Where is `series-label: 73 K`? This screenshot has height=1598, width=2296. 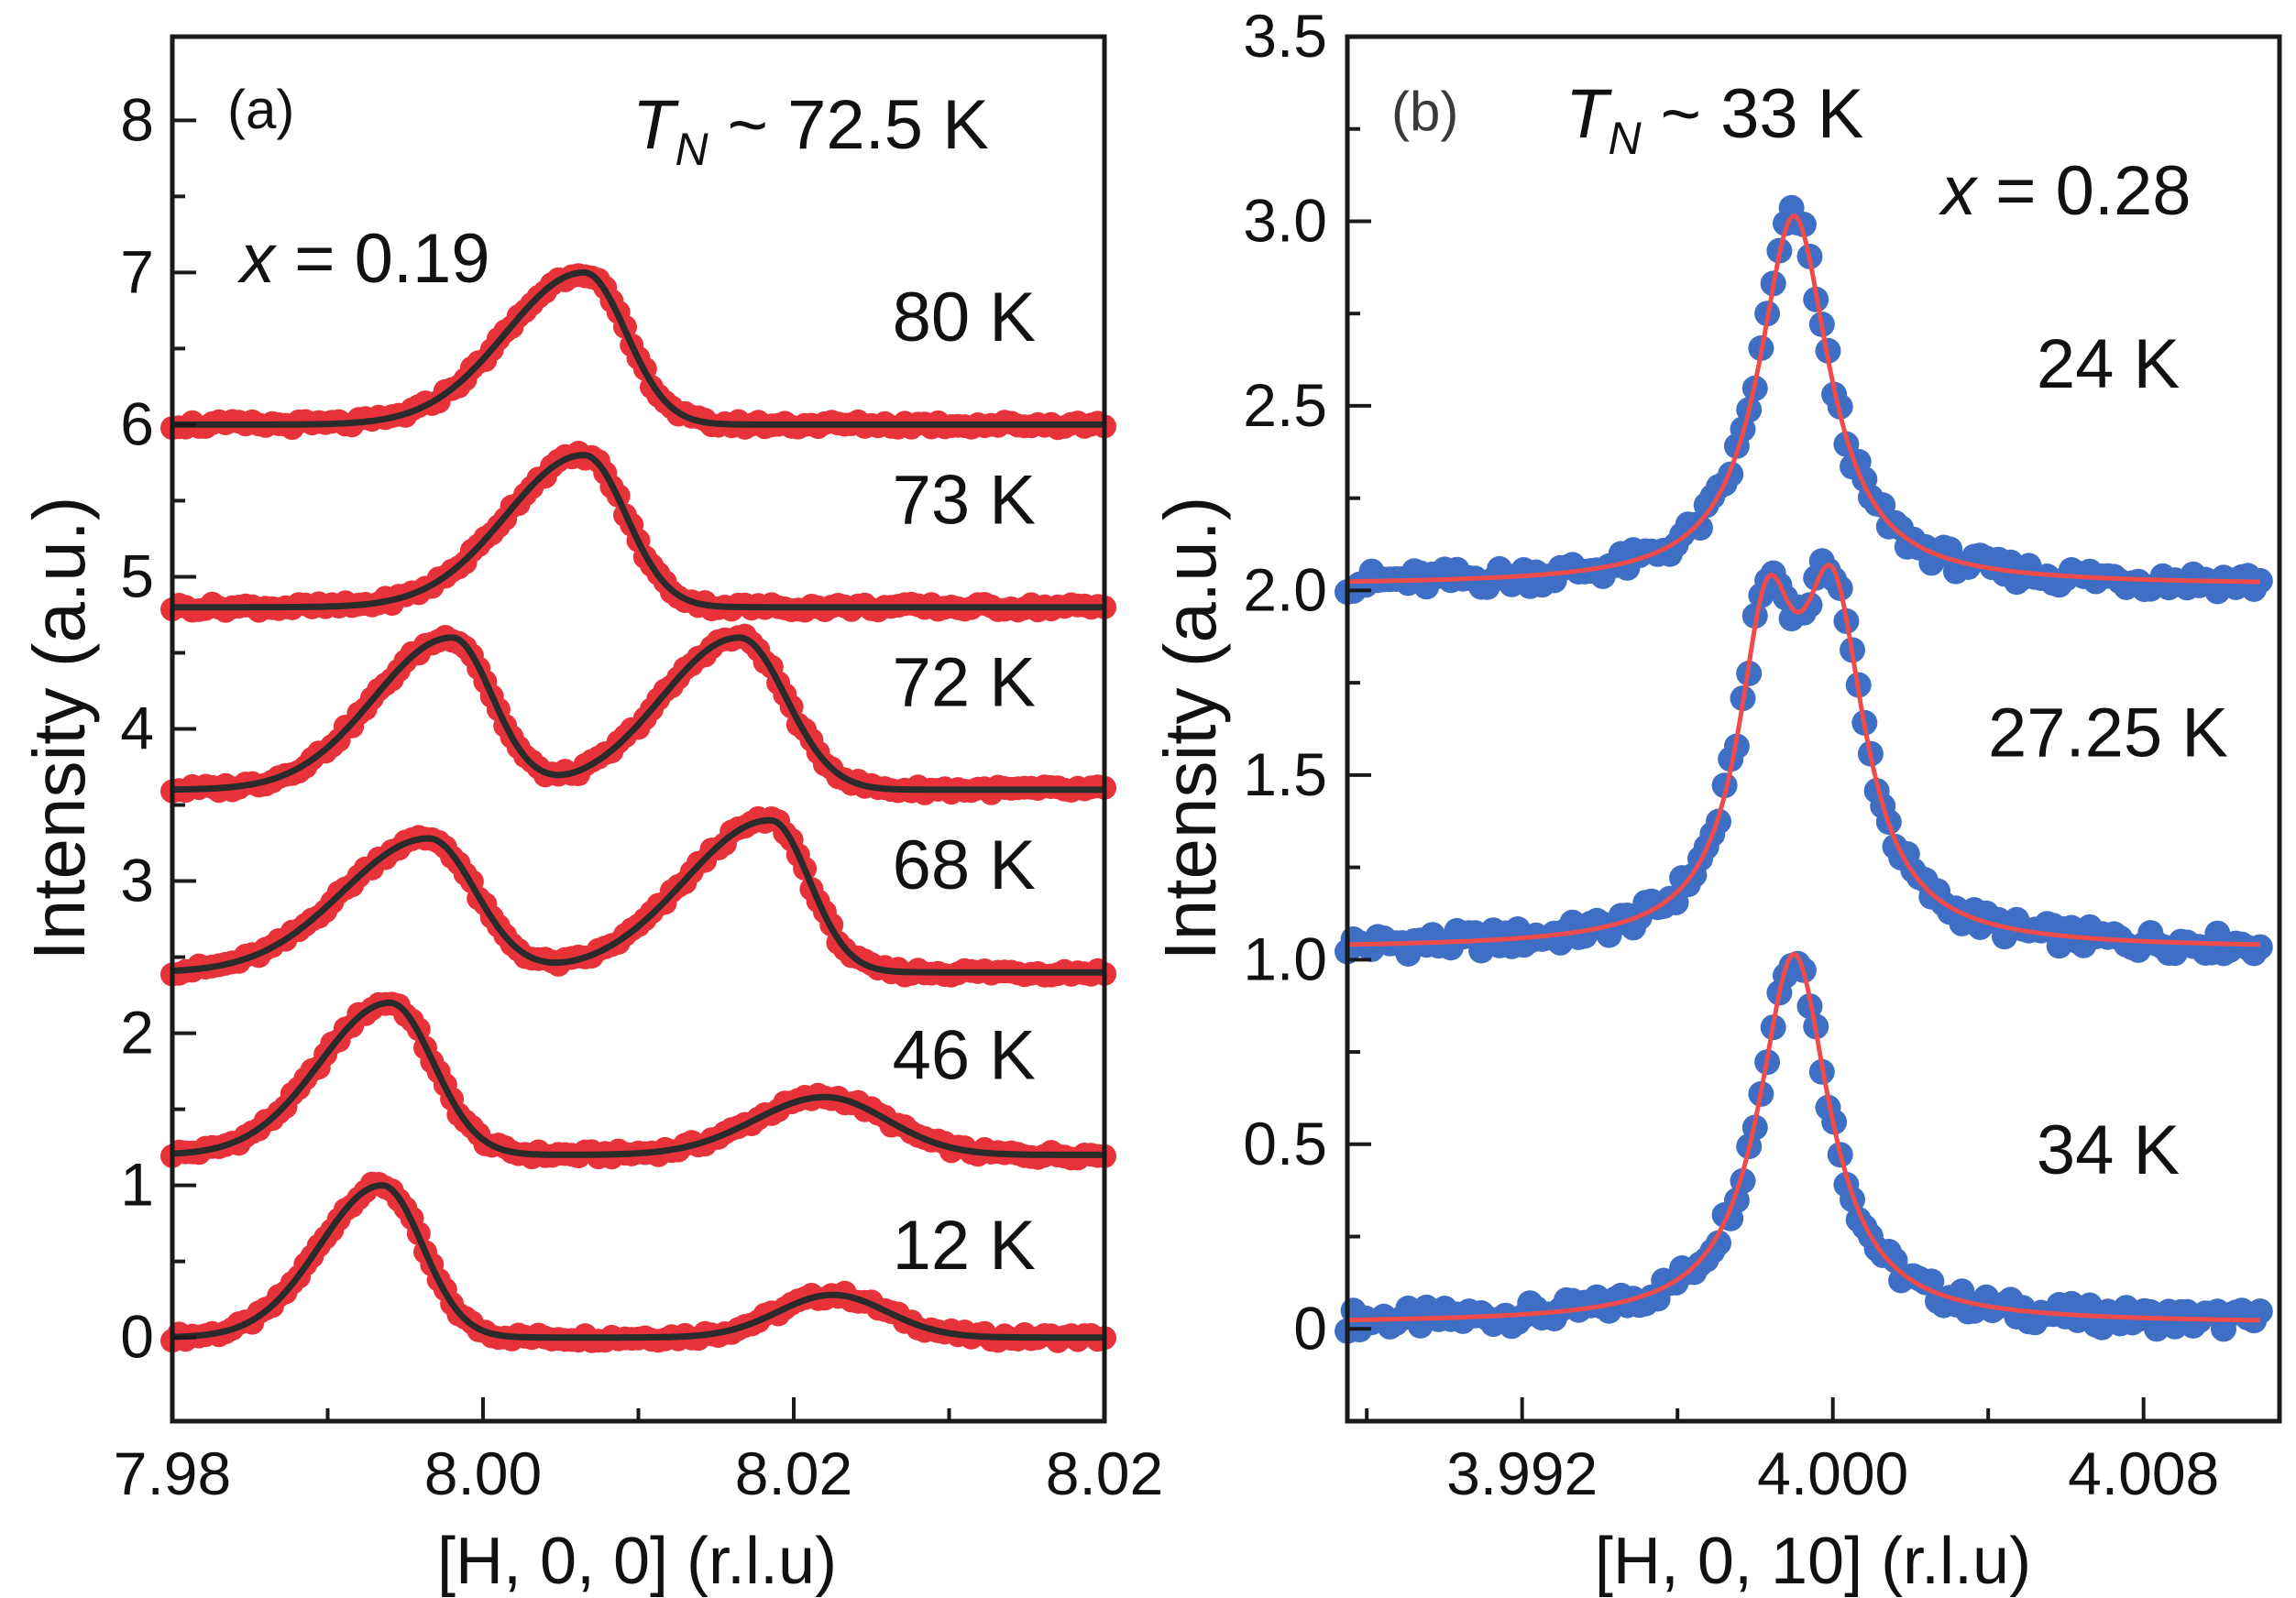
series-label: 73 K is located at coordinates (965, 500).